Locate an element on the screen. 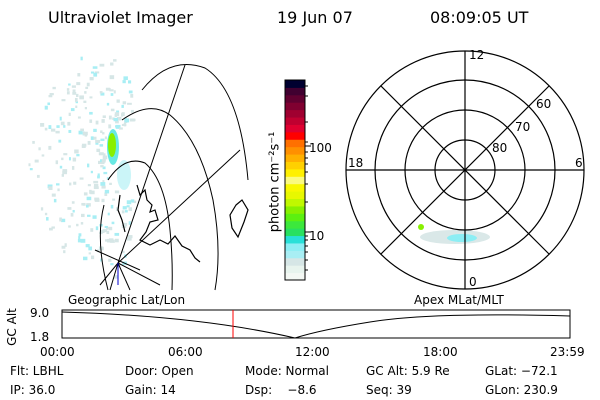 Image resolution: width=600 pixels, height=400 pixels. door: Door: Open is located at coordinates (159, 371).